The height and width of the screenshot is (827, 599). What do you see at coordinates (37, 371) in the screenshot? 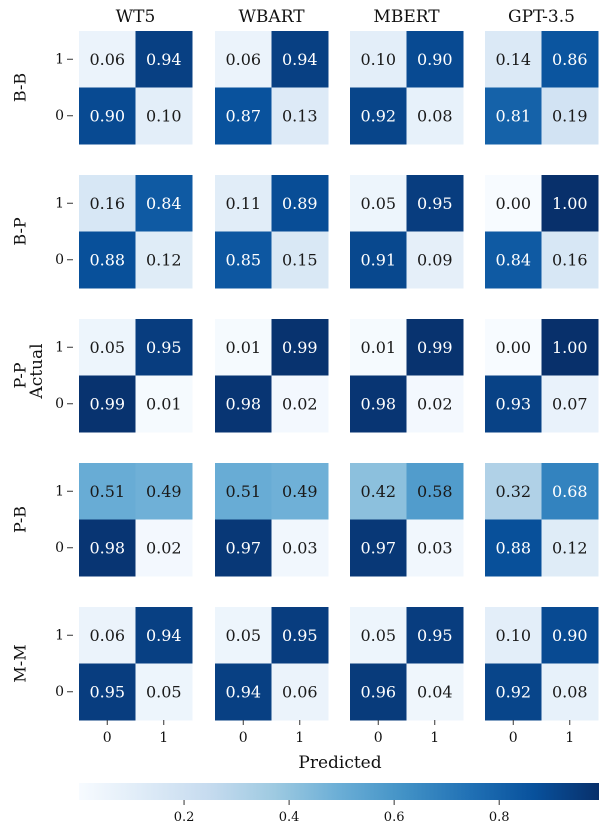
I see `y-axis-label: Actual` at bounding box center [37, 371].